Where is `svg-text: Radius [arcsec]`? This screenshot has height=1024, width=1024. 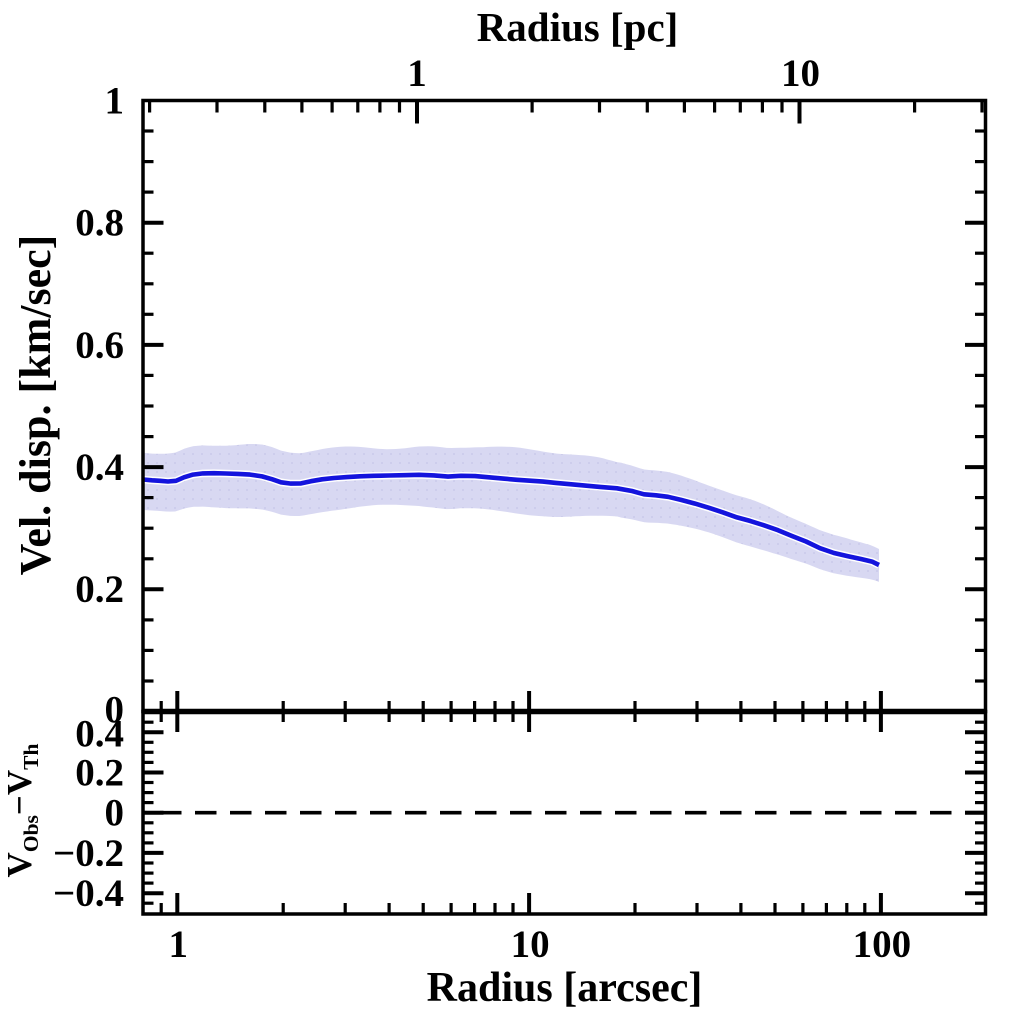
svg-text: Radius [arcsec] is located at coordinates (565, 988).